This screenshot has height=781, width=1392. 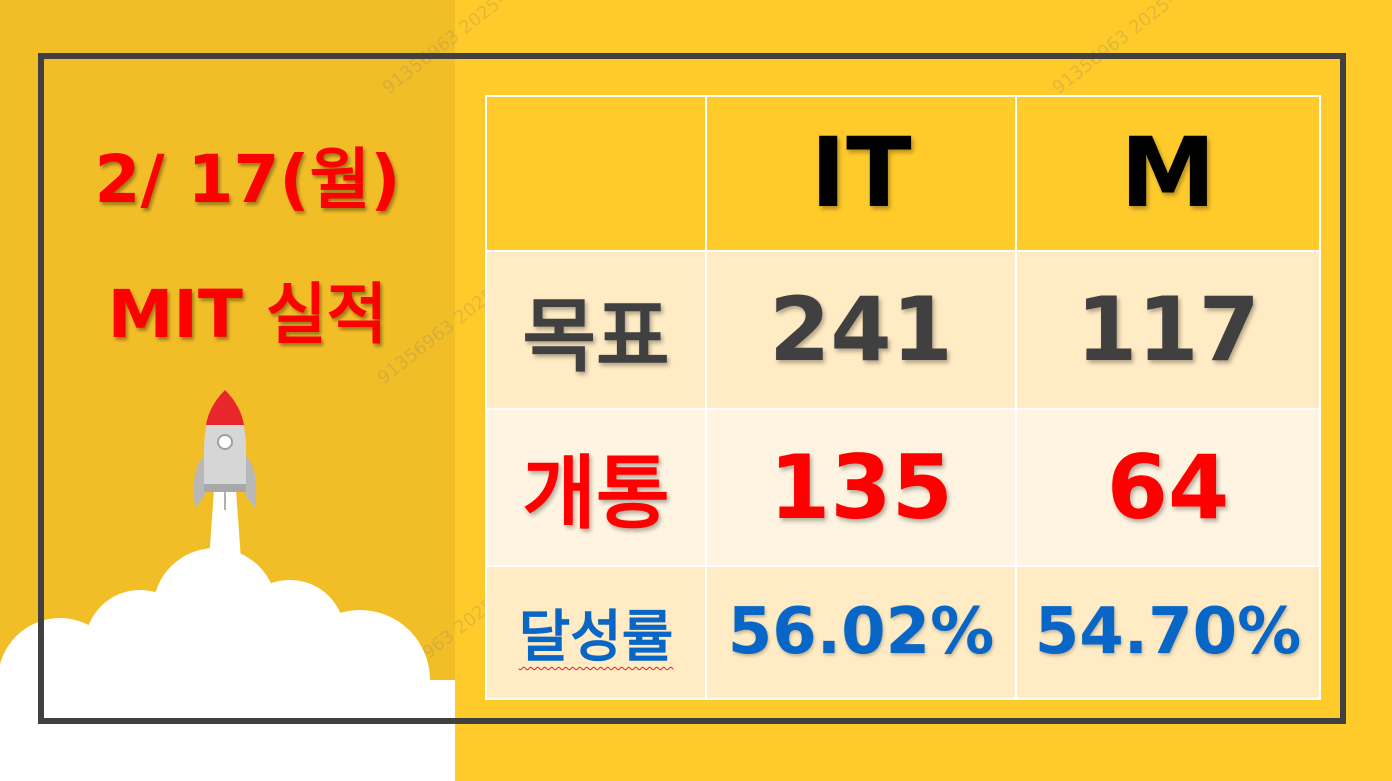 I want to click on header-empty-cell, so click(x=596, y=173).